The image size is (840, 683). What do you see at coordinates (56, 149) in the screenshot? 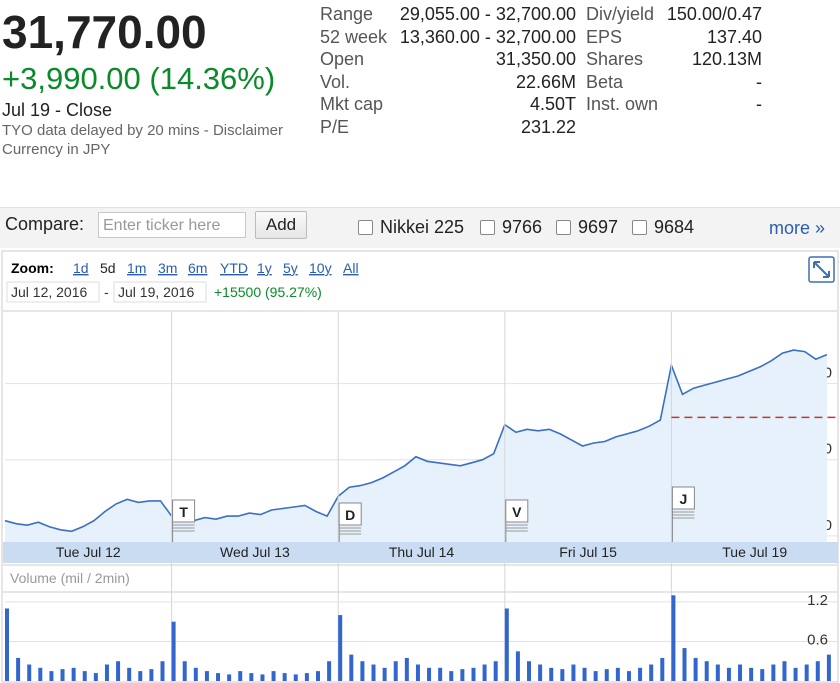
I see `currency: Currency in JPY` at bounding box center [56, 149].